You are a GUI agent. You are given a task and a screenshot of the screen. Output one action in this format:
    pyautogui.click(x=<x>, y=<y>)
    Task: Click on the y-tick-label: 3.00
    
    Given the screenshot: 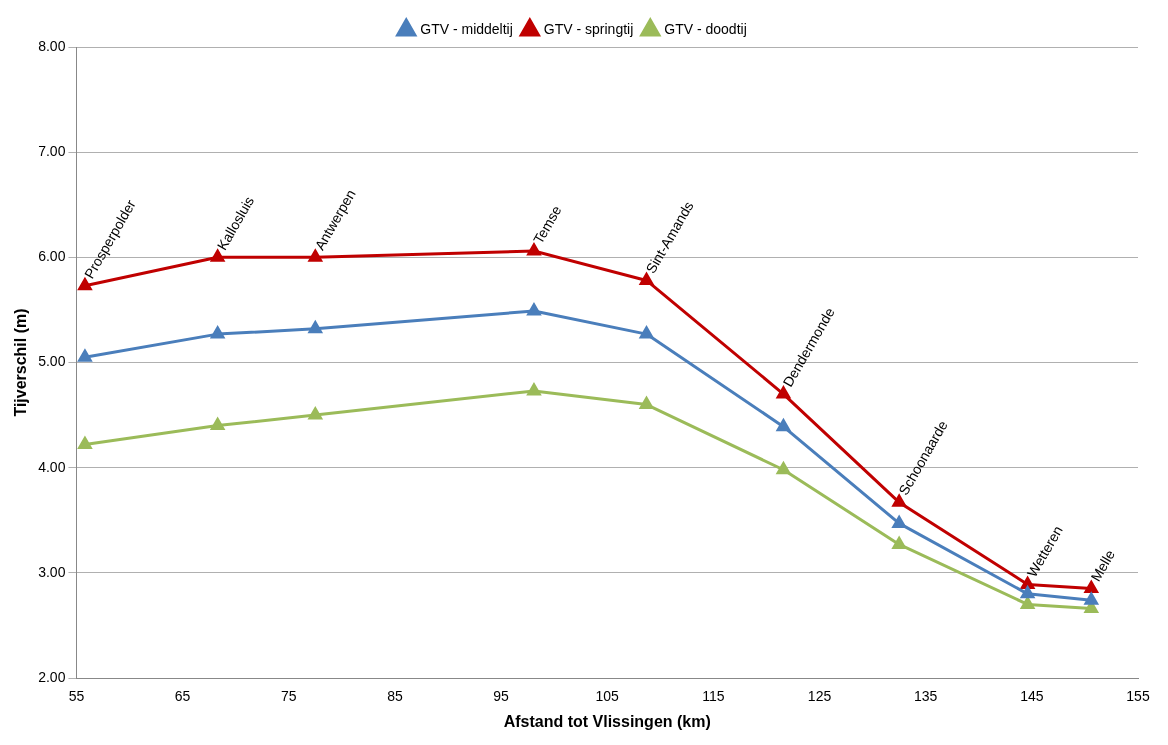 What is the action you would take?
    pyautogui.click(x=52, y=571)
    